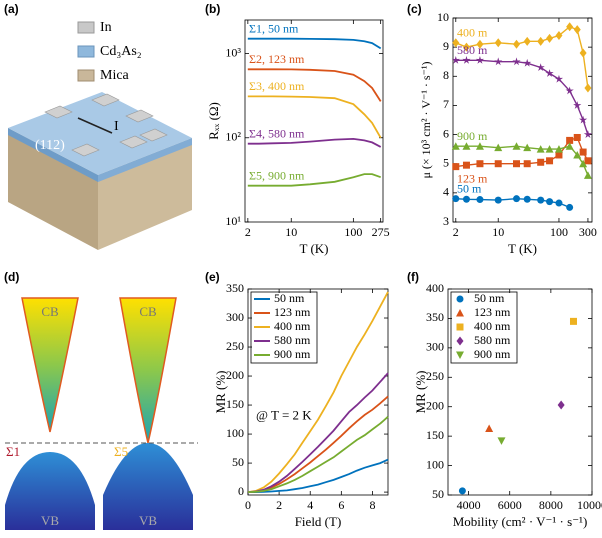 The height and width of the screenshot is (538, 602). I want to click on series-label: 123 m, so click(472, 178).